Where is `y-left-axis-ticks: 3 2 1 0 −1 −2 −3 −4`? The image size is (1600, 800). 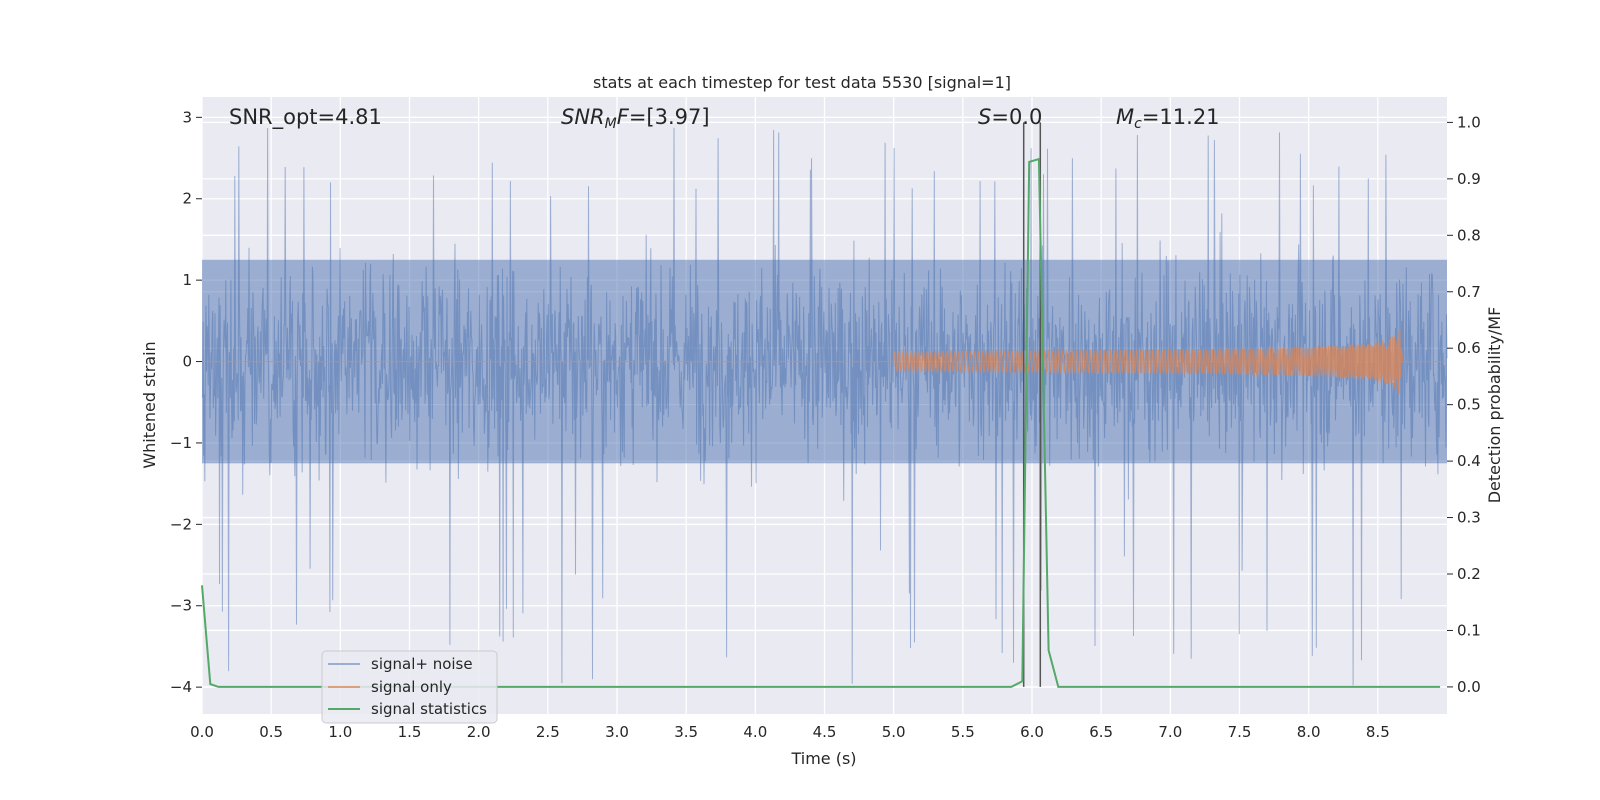 y-left-axis-ticks: 3 2 1 0 −1 −2 −3 −4 is located at coordinates (186, 402).